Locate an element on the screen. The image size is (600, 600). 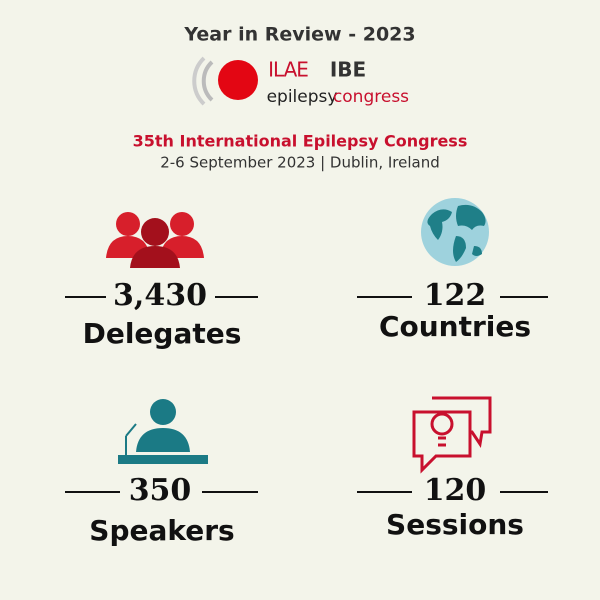
speaker-icon is located at coordinates (163, 431).